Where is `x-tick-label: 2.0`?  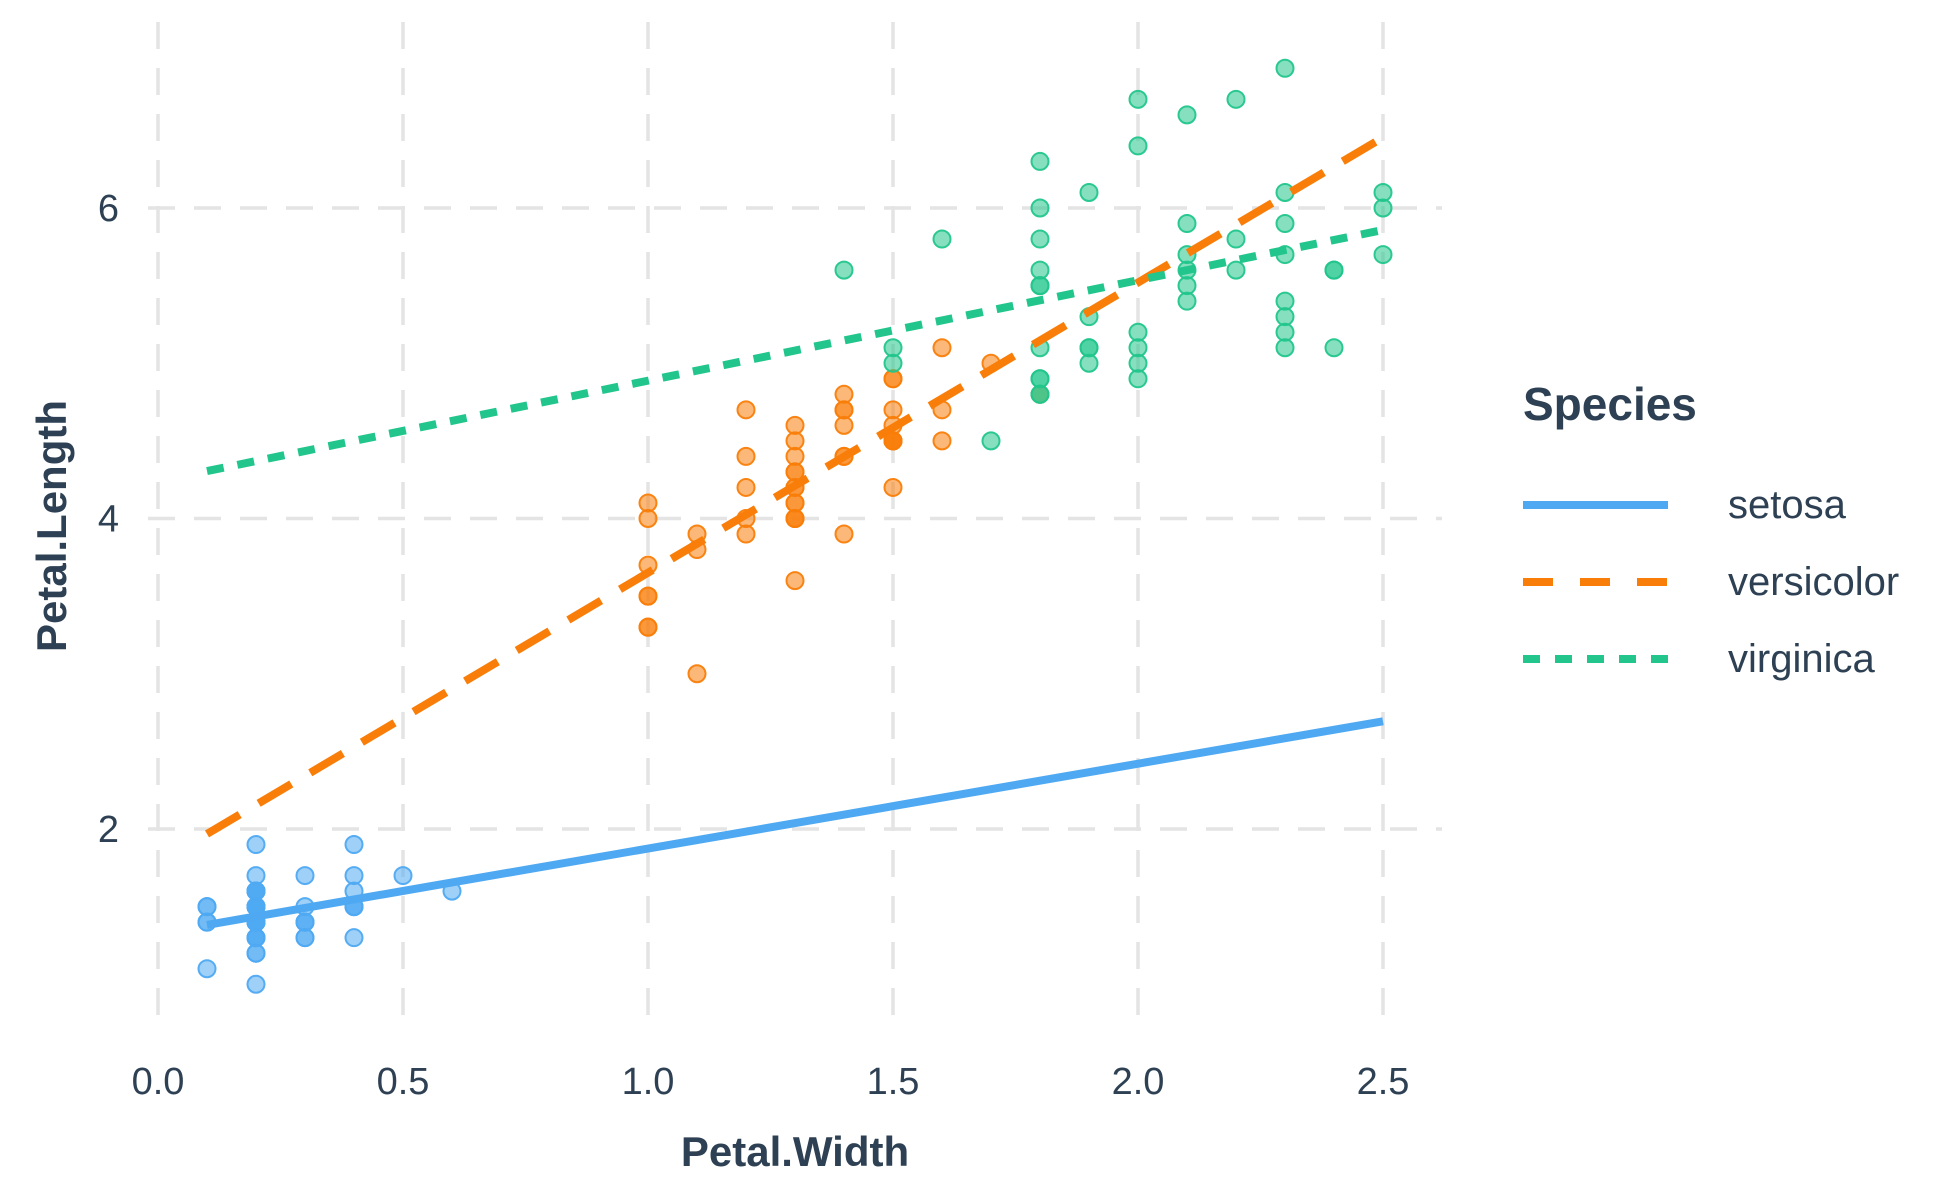
x-tick-label: 2.0 is located at coordinates (1138, 1082).